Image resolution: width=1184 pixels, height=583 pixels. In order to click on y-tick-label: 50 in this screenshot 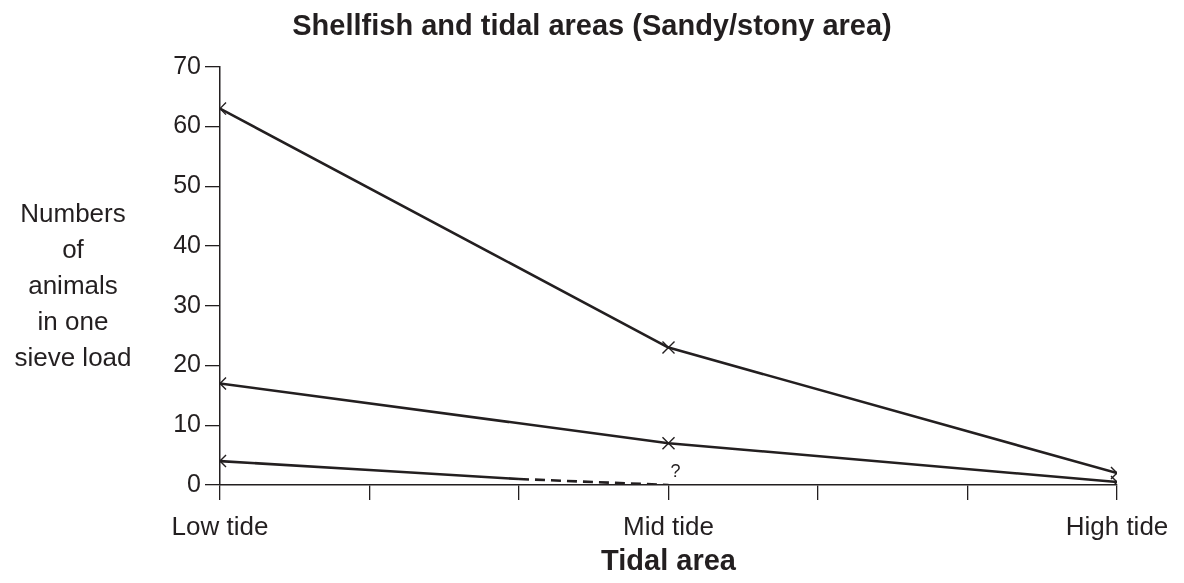, I will do `click(187, 184)`.